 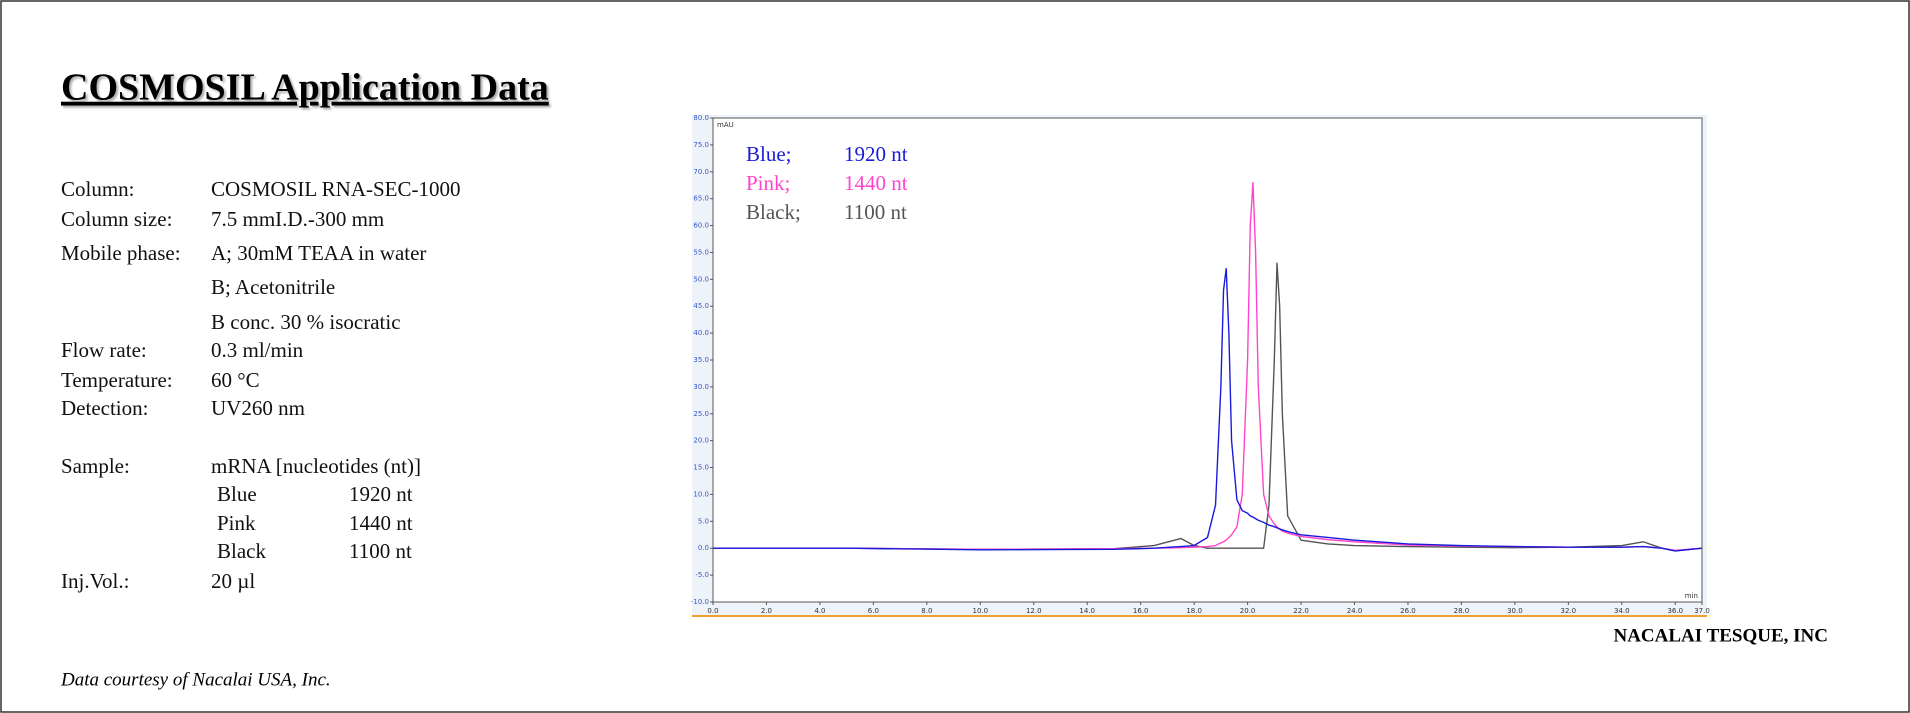 I want to click on value: B; Acetonitrile, so click(x=273, y=287).